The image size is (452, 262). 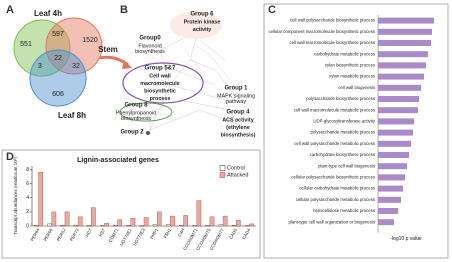 I want to click on group-description: (ethylene, so click(x=238, y=128).